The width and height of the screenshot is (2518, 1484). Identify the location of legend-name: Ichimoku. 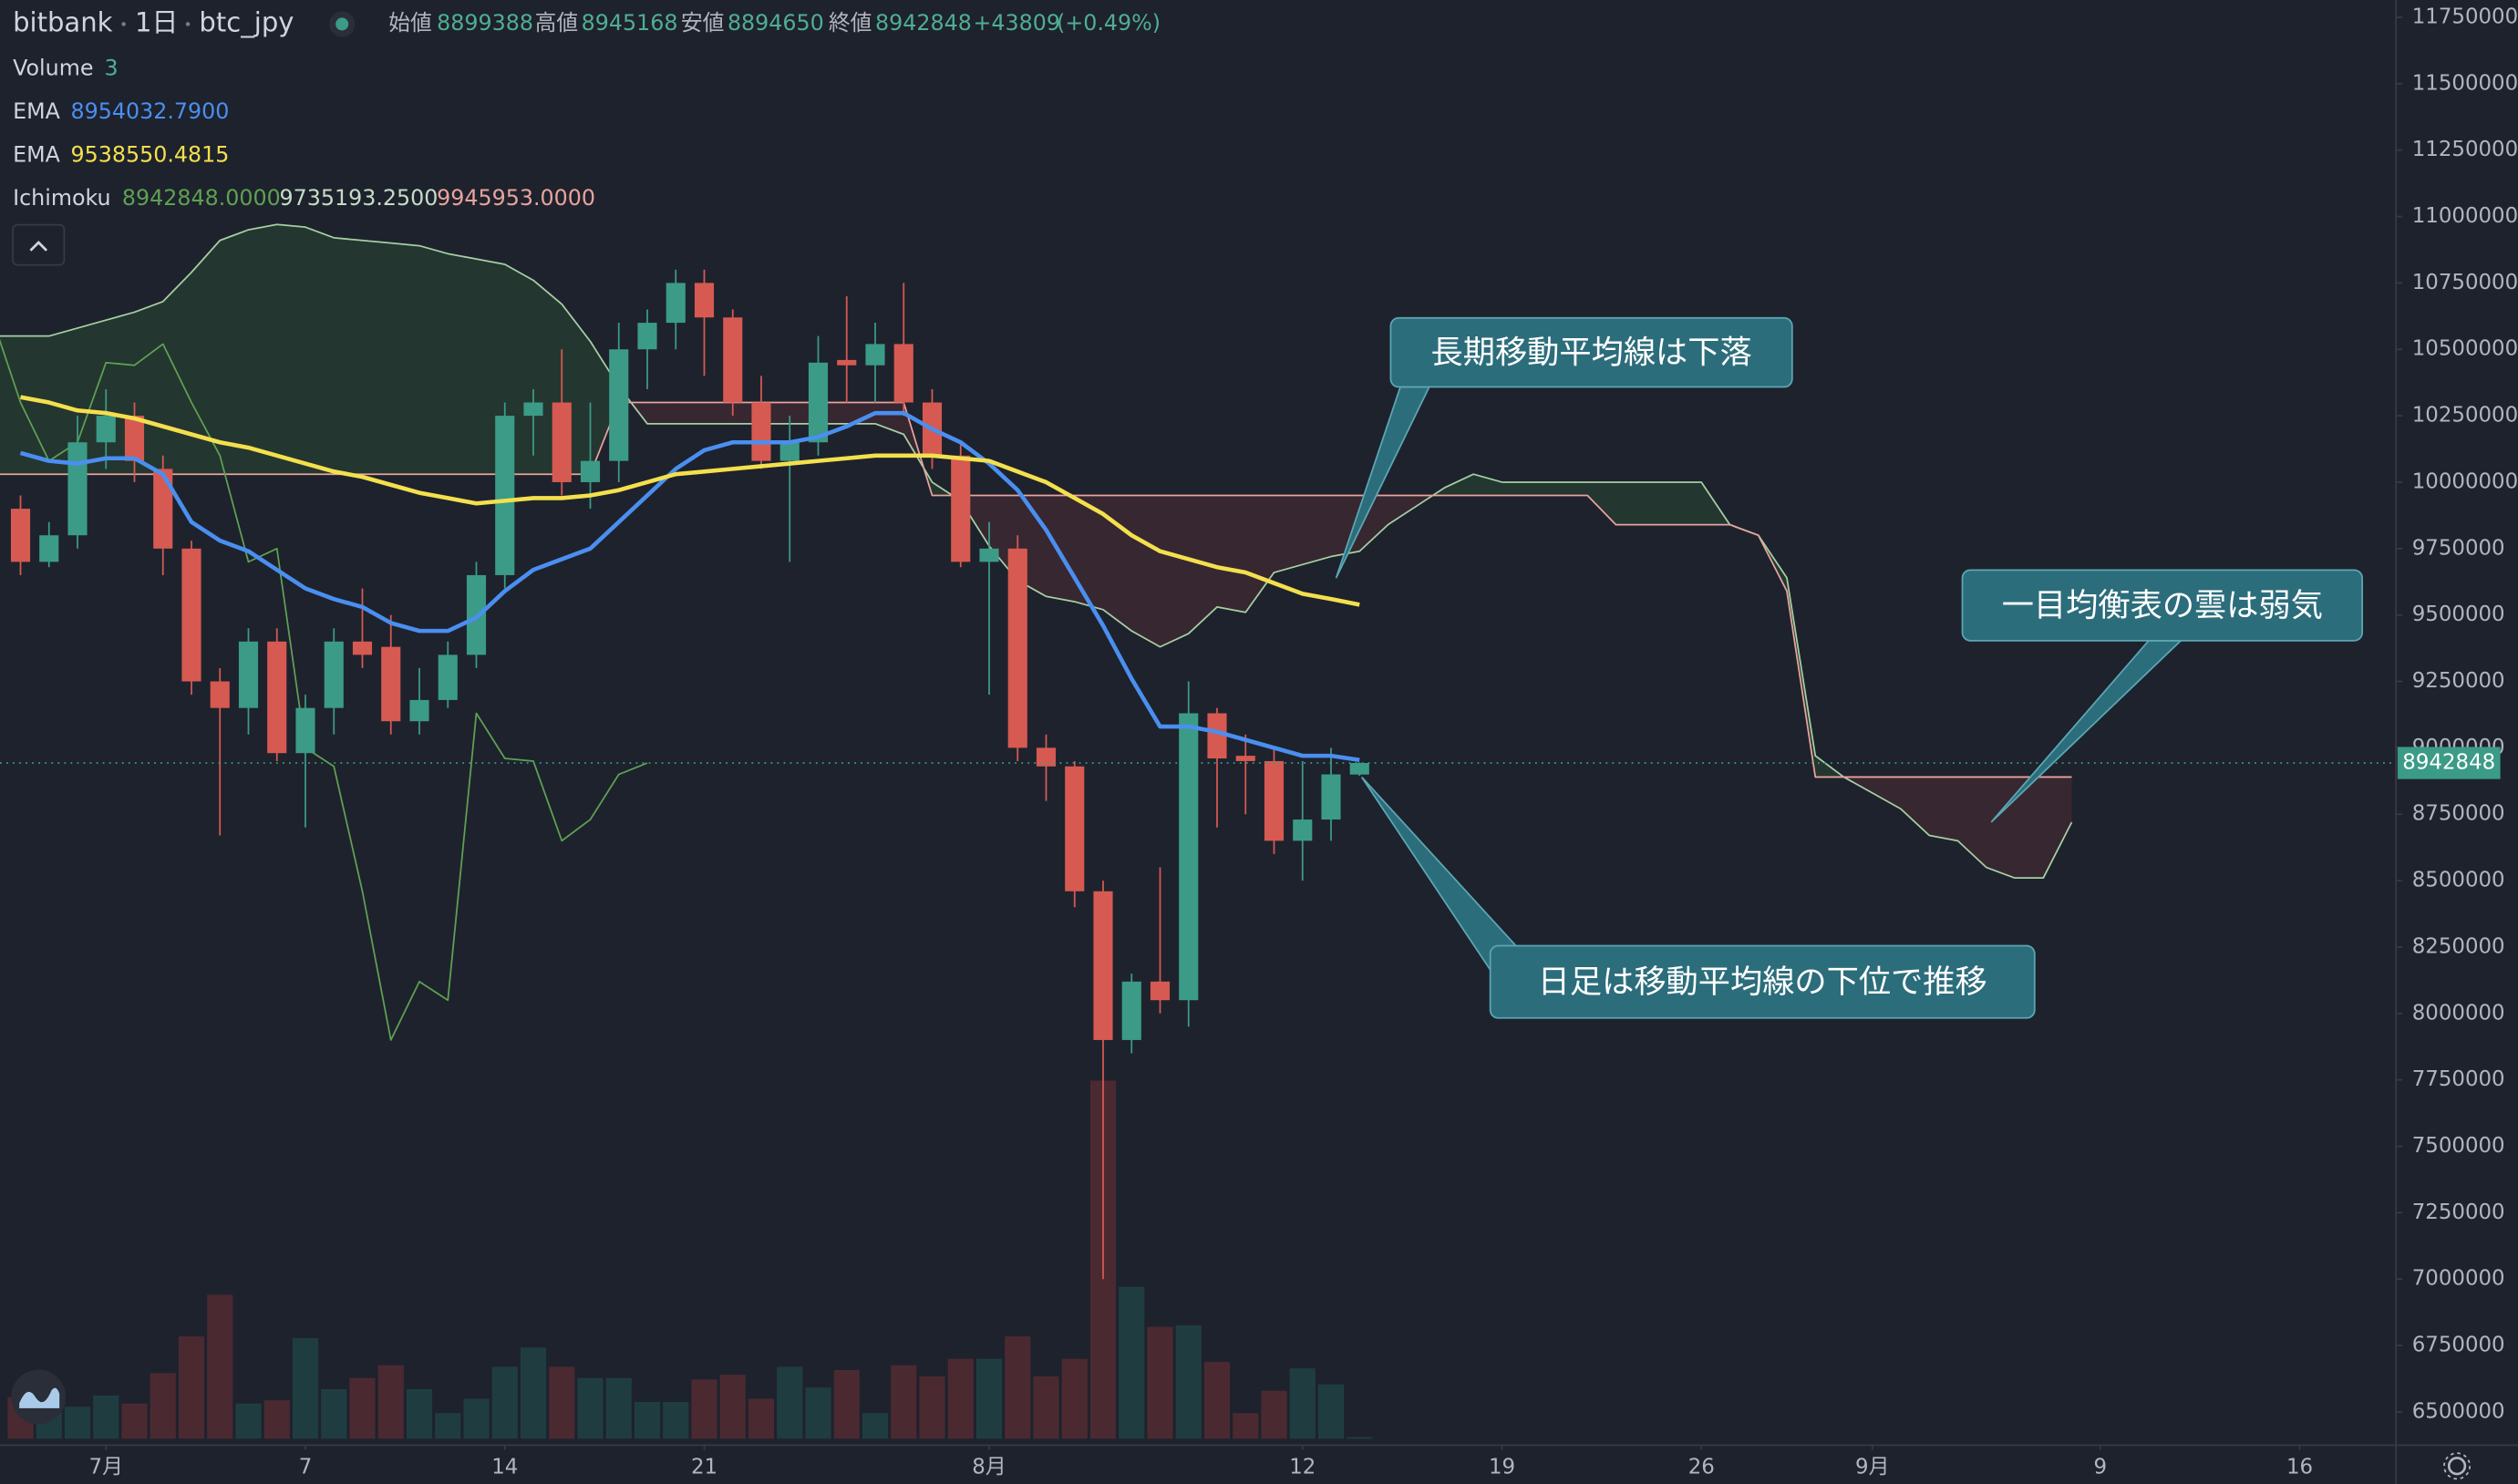
(62, 198).